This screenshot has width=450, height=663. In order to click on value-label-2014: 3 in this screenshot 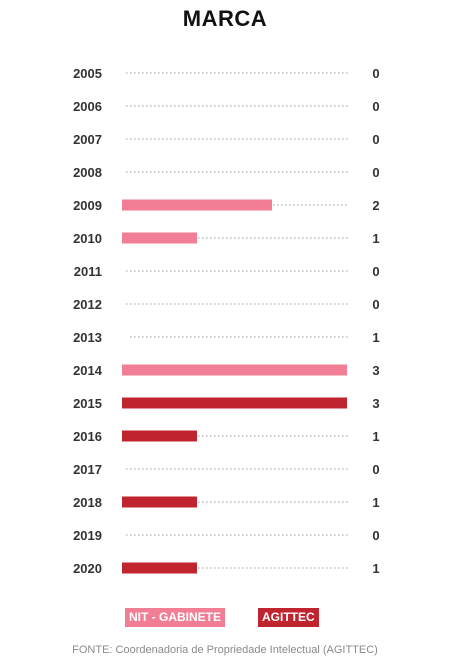, I will do `click(375, 370)`.